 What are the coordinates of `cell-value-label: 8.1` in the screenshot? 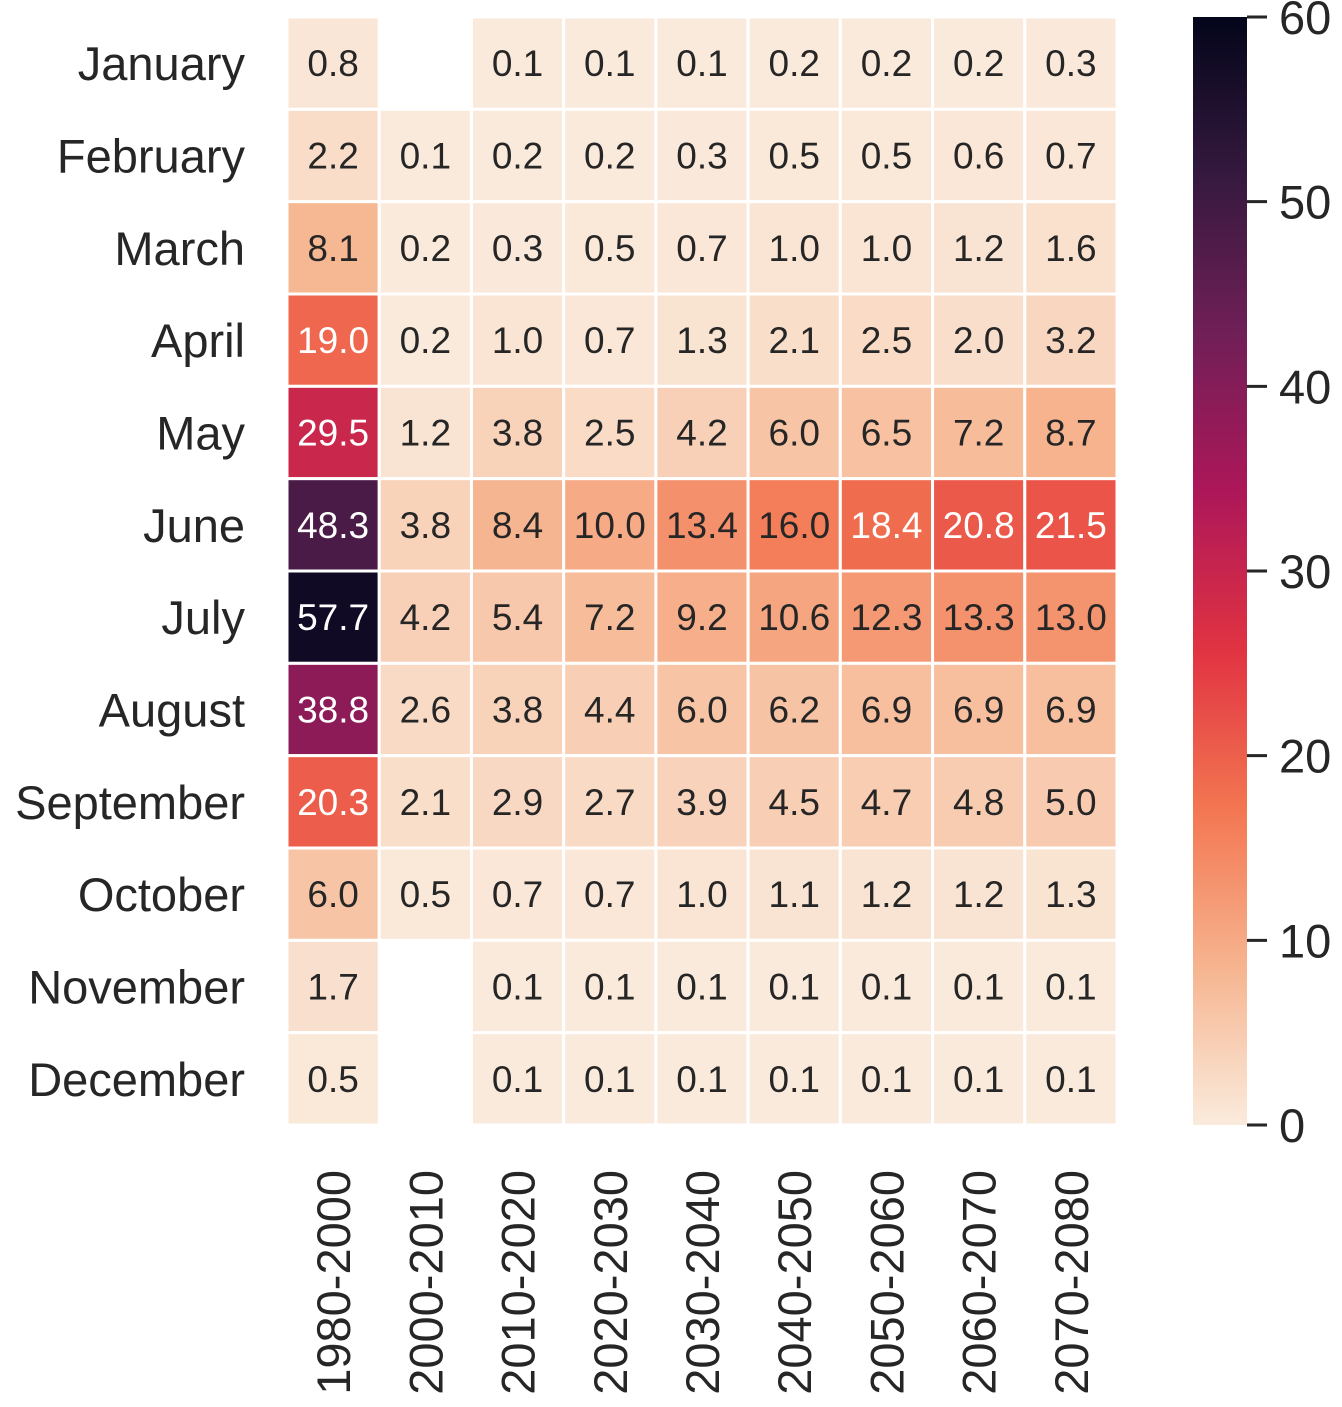 It's located at (332, 248).